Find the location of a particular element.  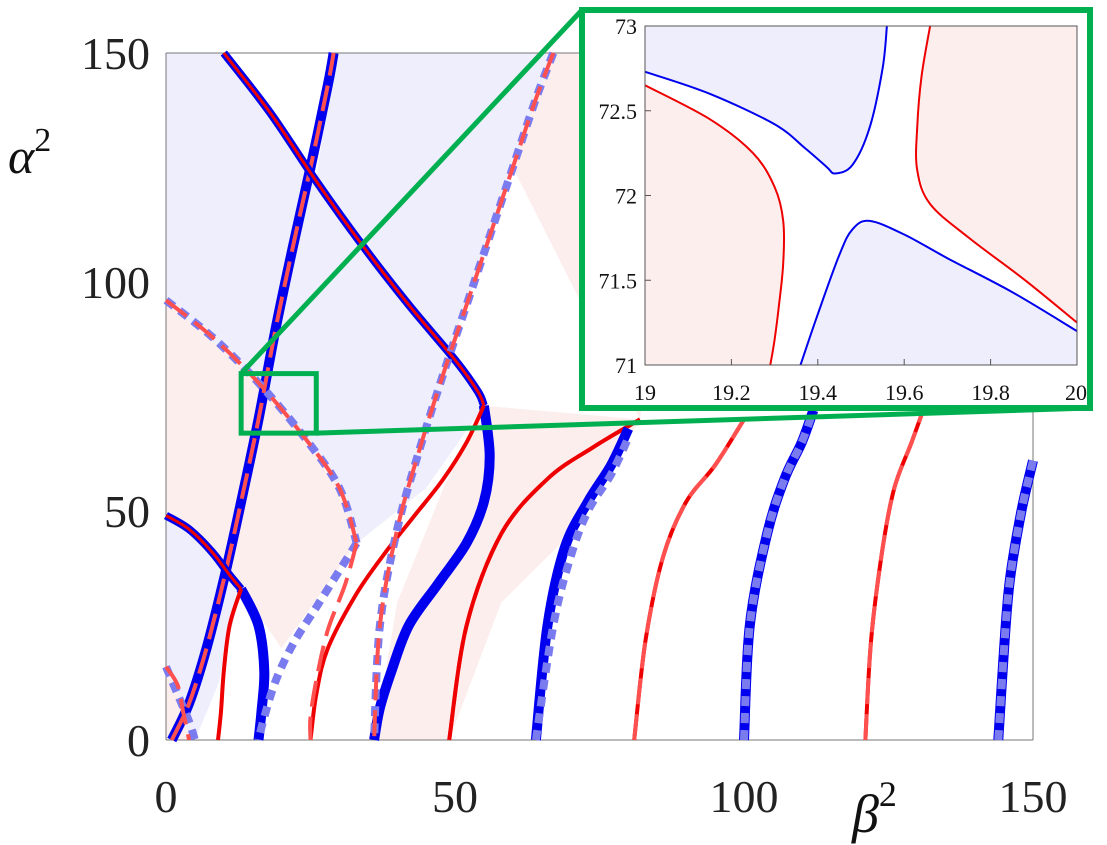

zoom-connector-bottom is located at coordinates (703, 420).